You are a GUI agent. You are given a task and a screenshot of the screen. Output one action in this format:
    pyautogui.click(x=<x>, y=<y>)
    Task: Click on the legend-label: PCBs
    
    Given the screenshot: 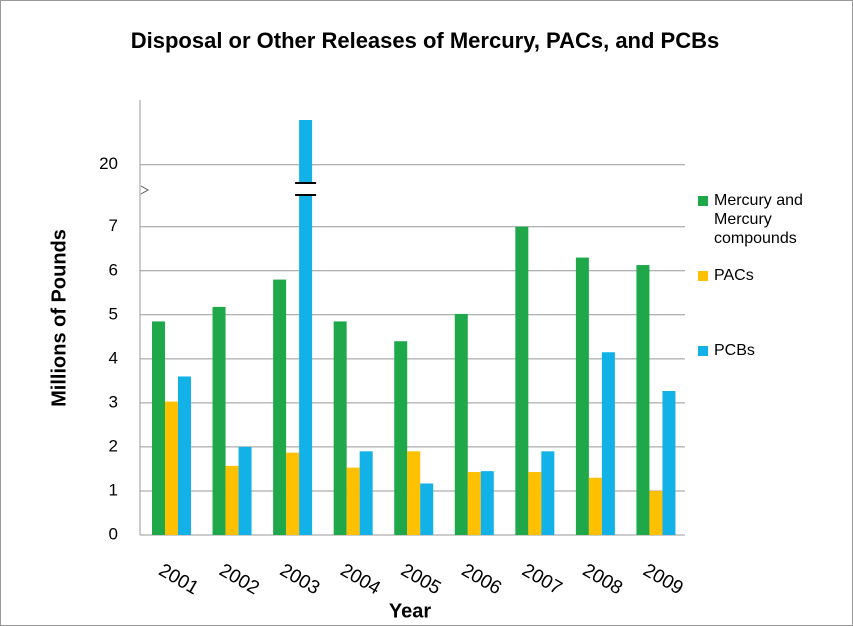 What is the action you would take?
    pyautogui.click(x=734, y=350)
    